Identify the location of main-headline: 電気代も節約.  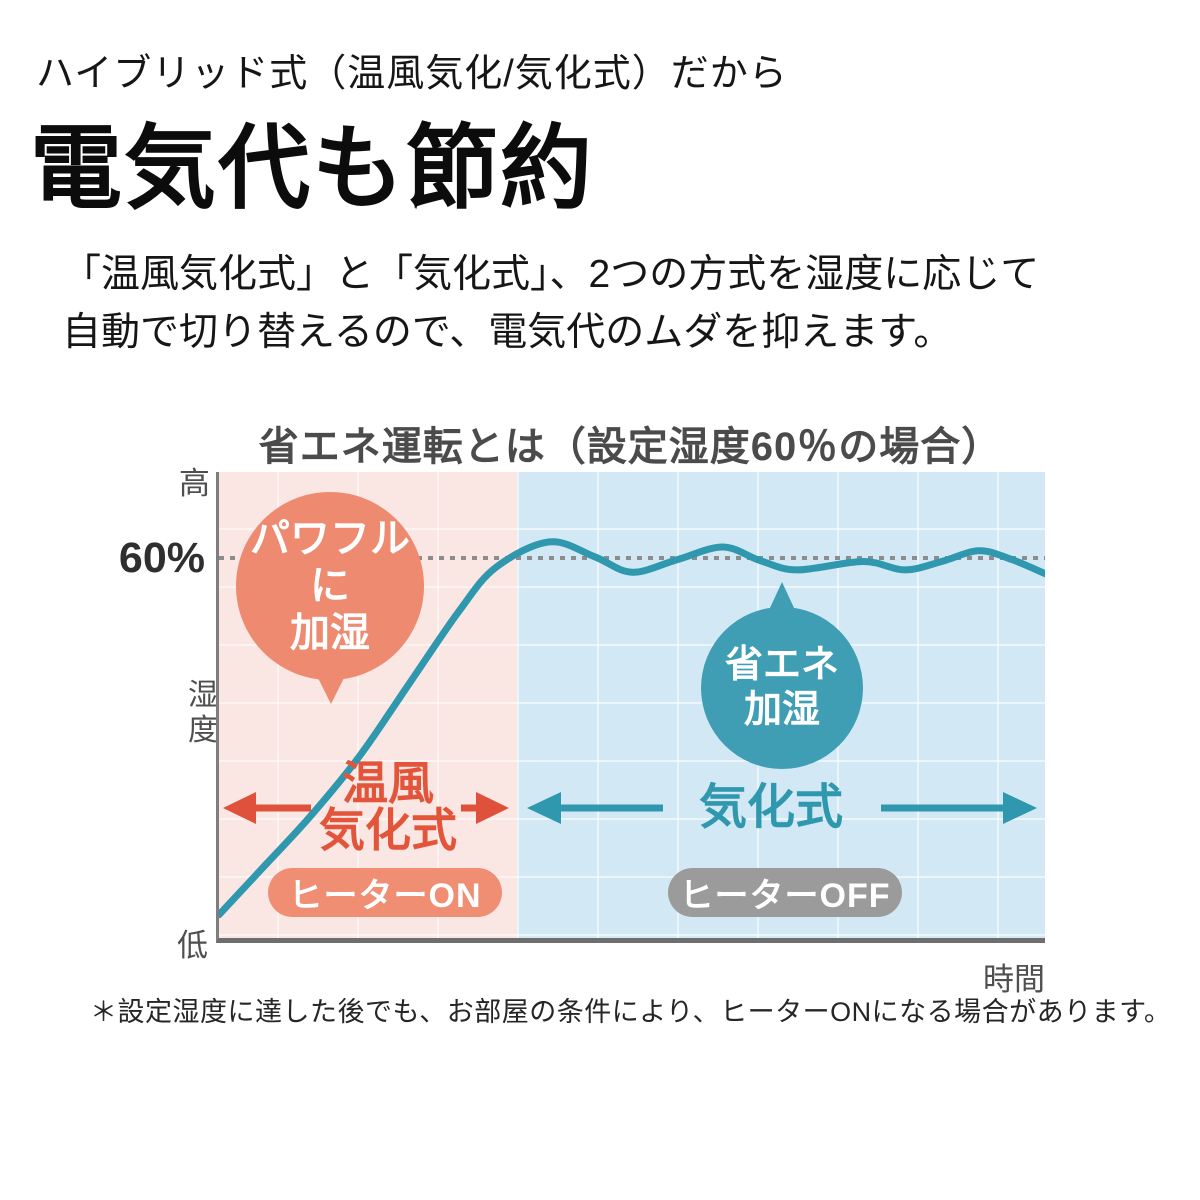
(312, 169).